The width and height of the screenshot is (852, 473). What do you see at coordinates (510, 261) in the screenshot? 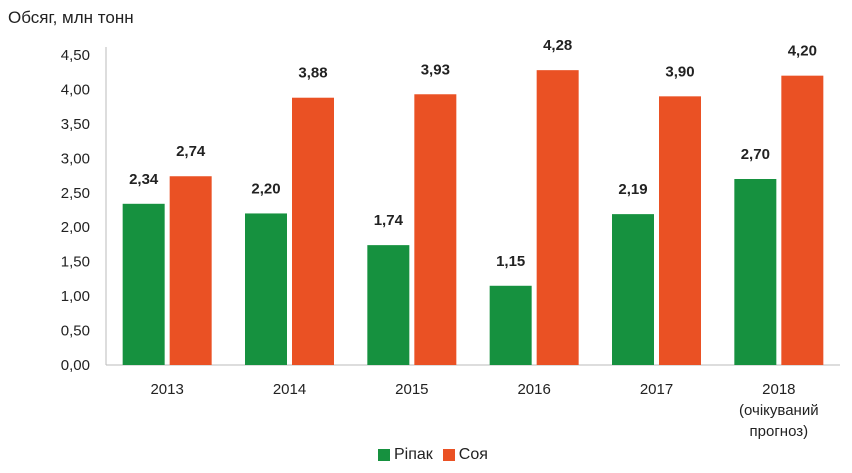
I see `data-label: 1,15` at bounding box center [510, 261].